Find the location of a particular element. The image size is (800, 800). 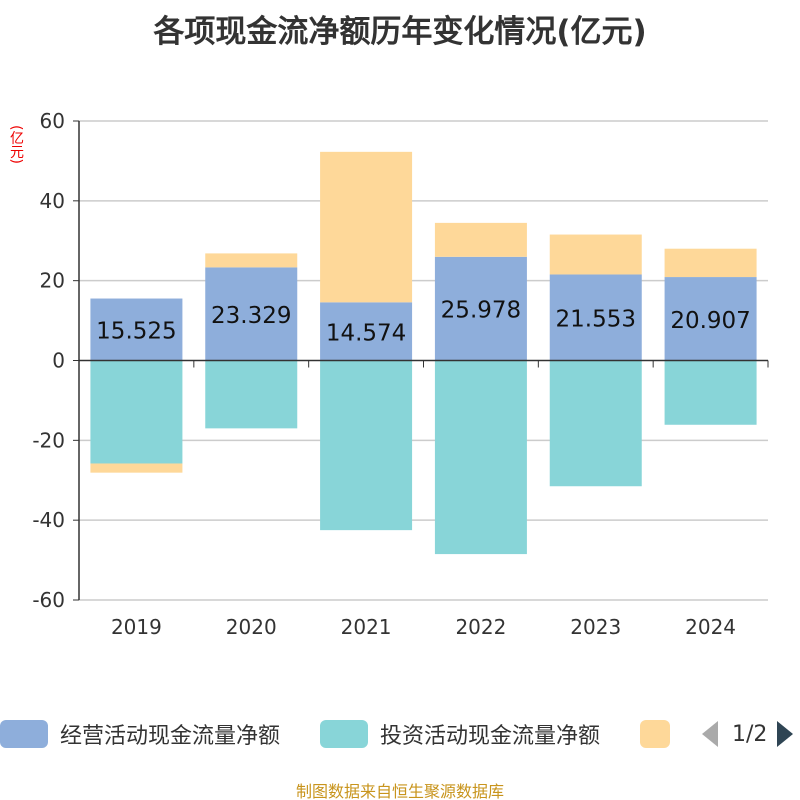

legend-item-investing: 投资活动现金流量净额 is located at coordinates (460, 734).